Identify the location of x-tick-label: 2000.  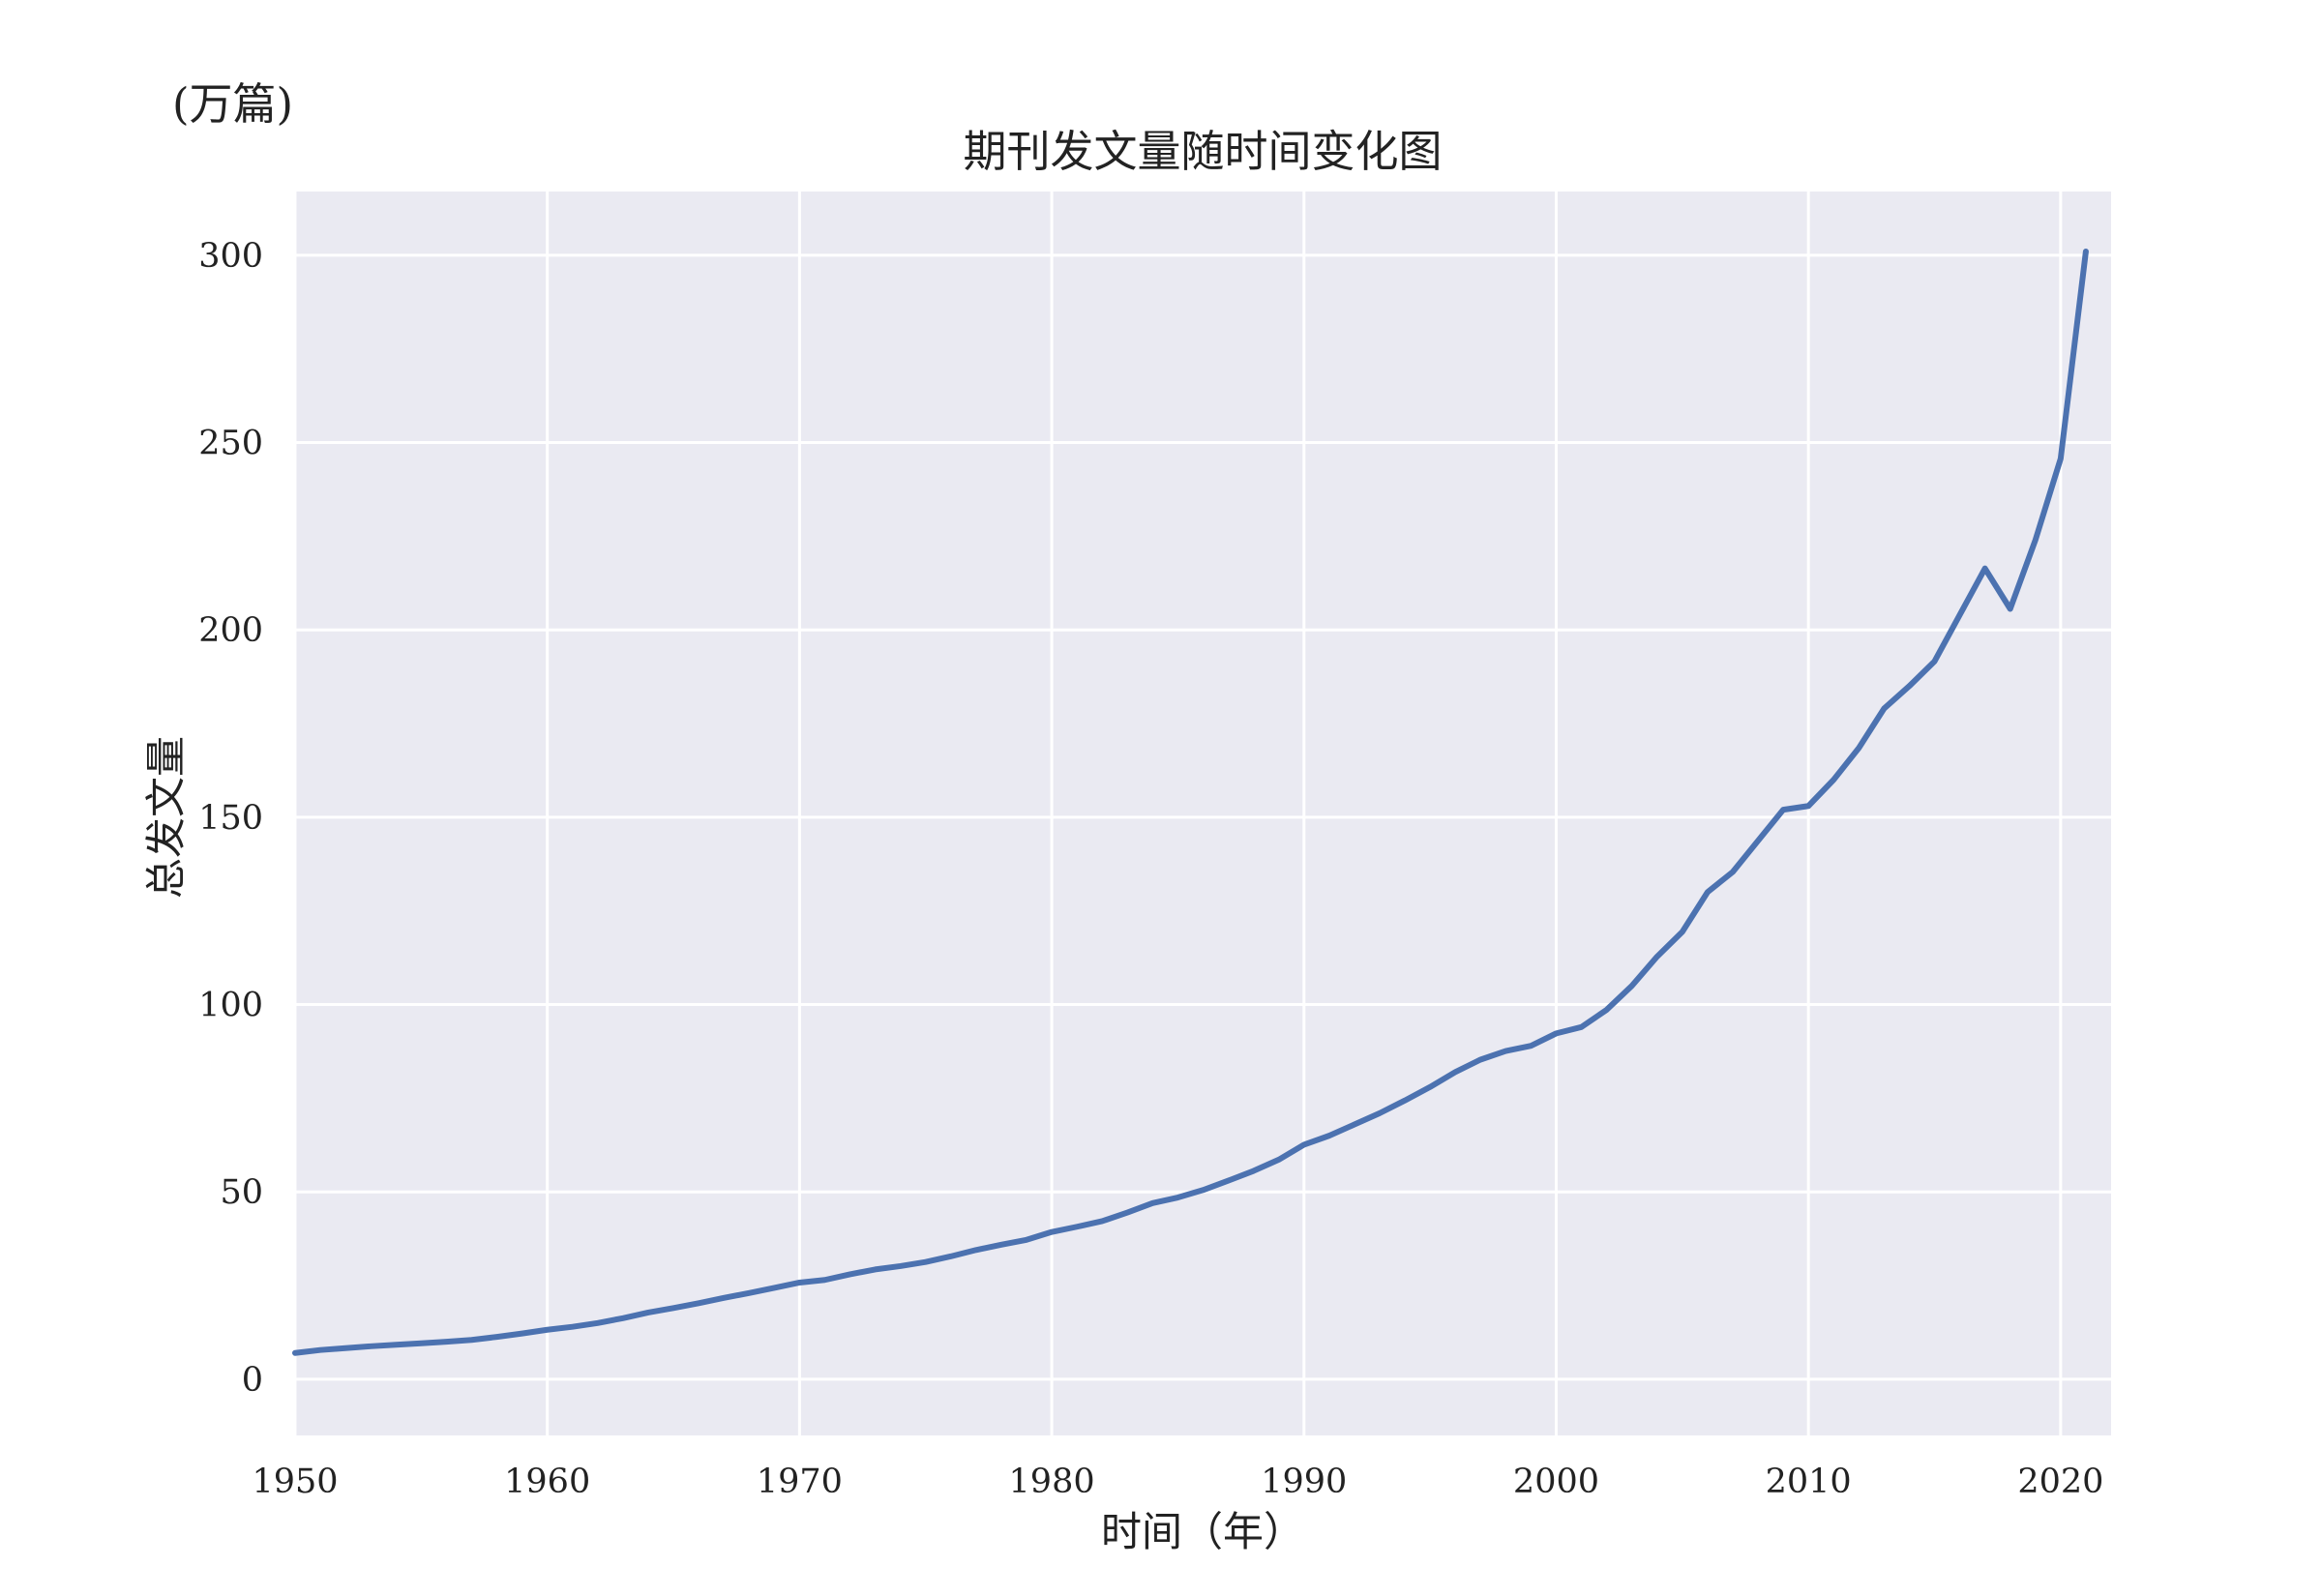
(1556, 1482).